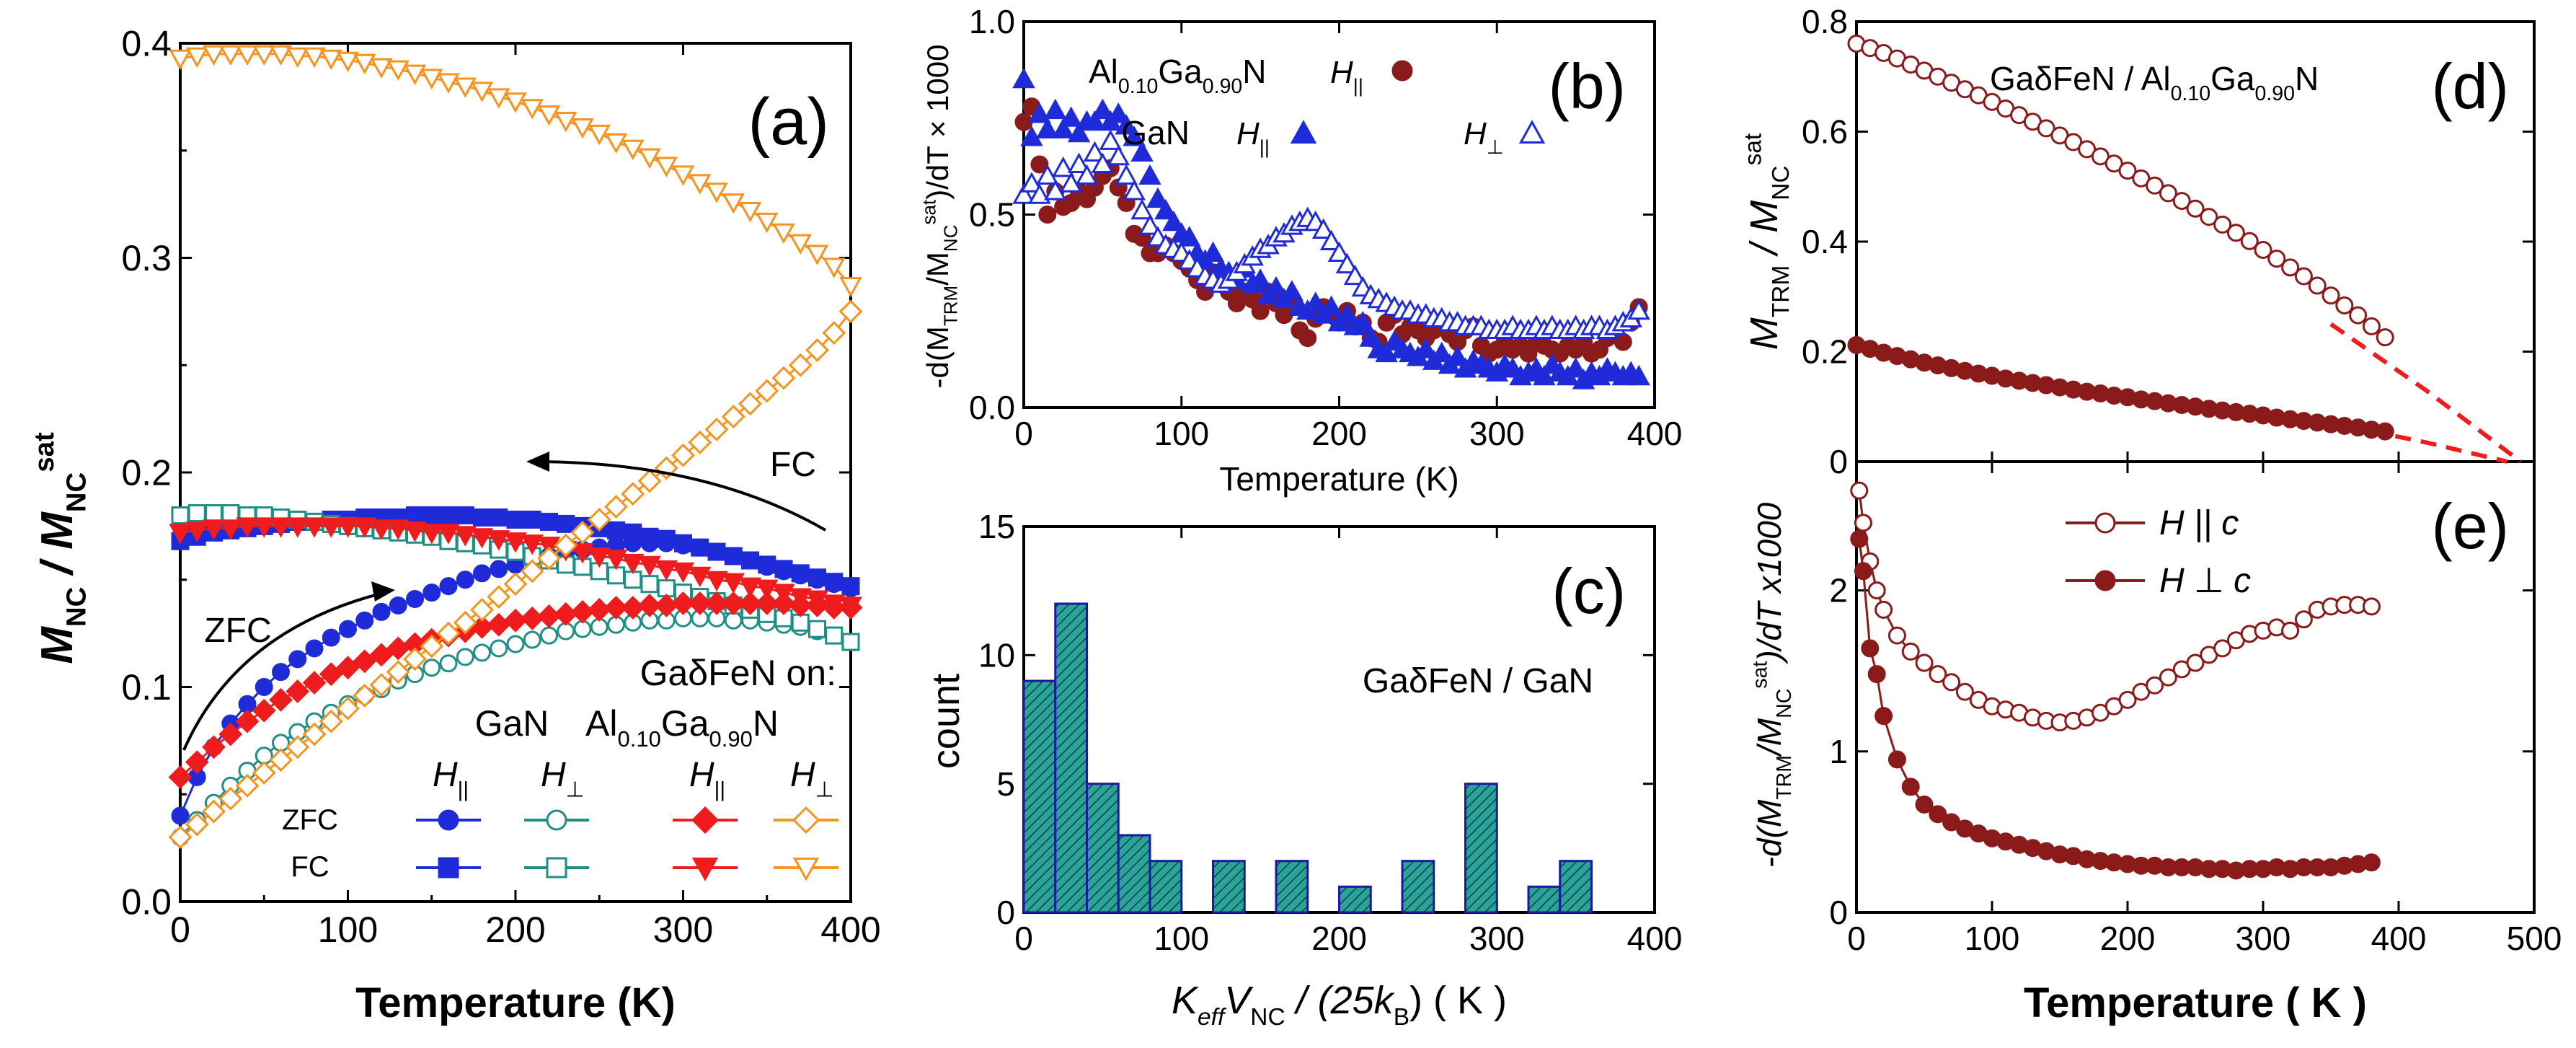  Describe the element at coordinates (1484, 137) in the screenshot. I see `panel-b-legend-hperp: H⊥` at that location.